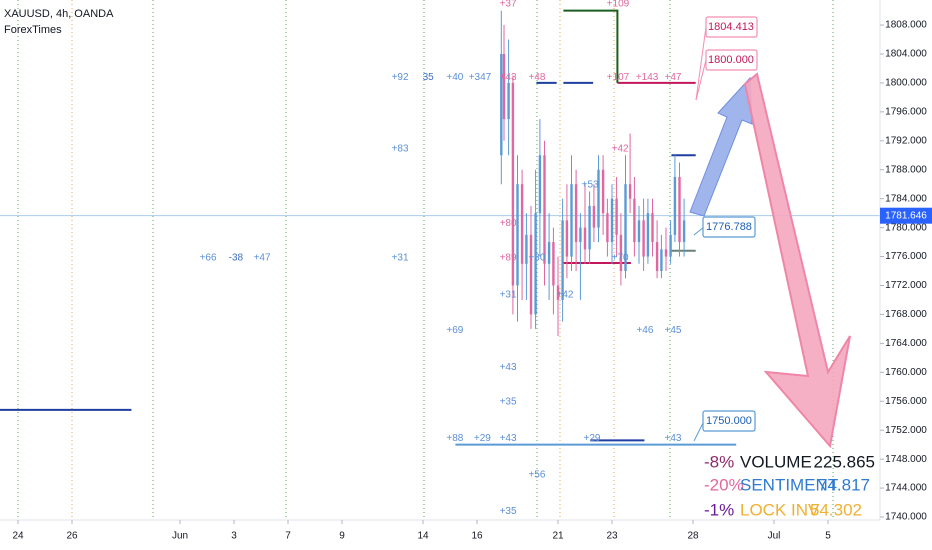 Image resolution: width=932 pixels, height=550 pixels. What do you see at coordinates (906, 430) in the screenshot?
I see `y-tick-label: 1752.000` at bounding box center [906, 430].